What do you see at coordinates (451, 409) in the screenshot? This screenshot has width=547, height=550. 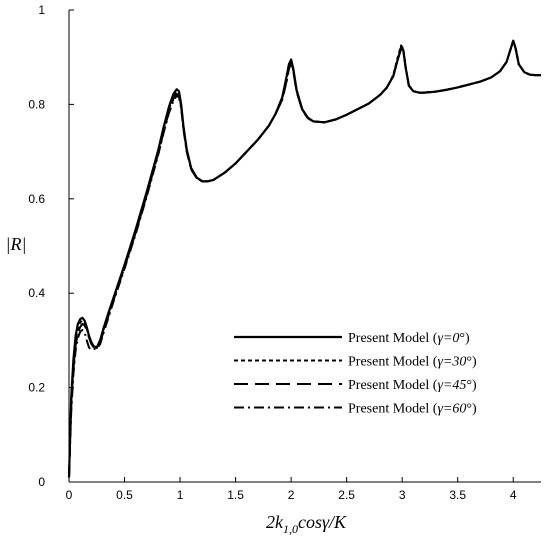 I see `legend-label-var: γ=60` at bounding box center [451, 409].